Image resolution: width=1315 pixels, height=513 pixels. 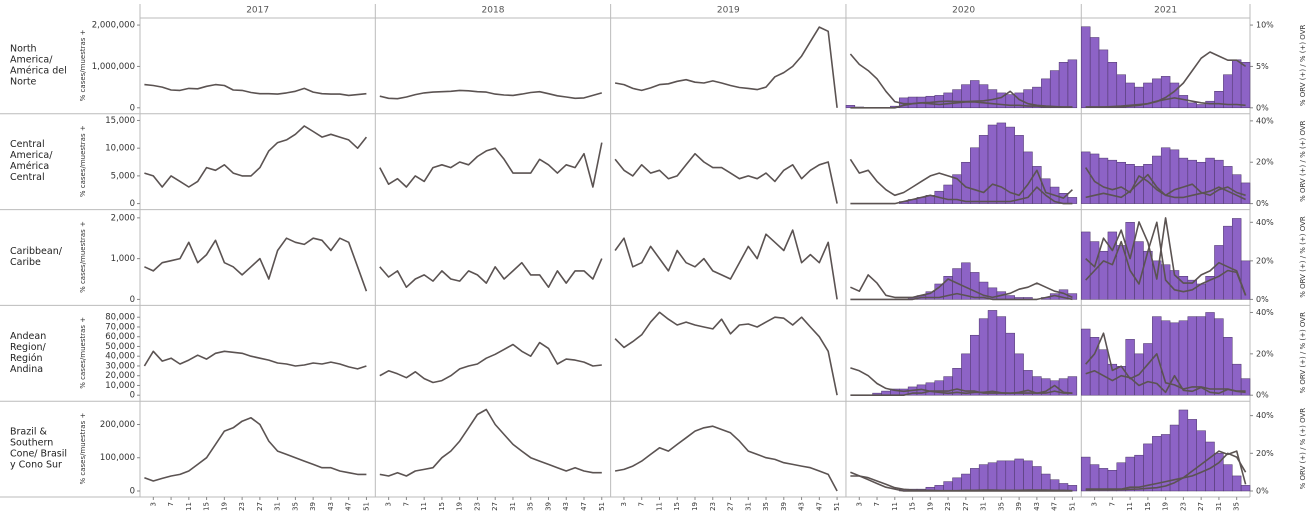 What do you see at coordinates (29, 432) in the screenshot?
I see `region-label: Brazil &` at bounding box center [29, 432].